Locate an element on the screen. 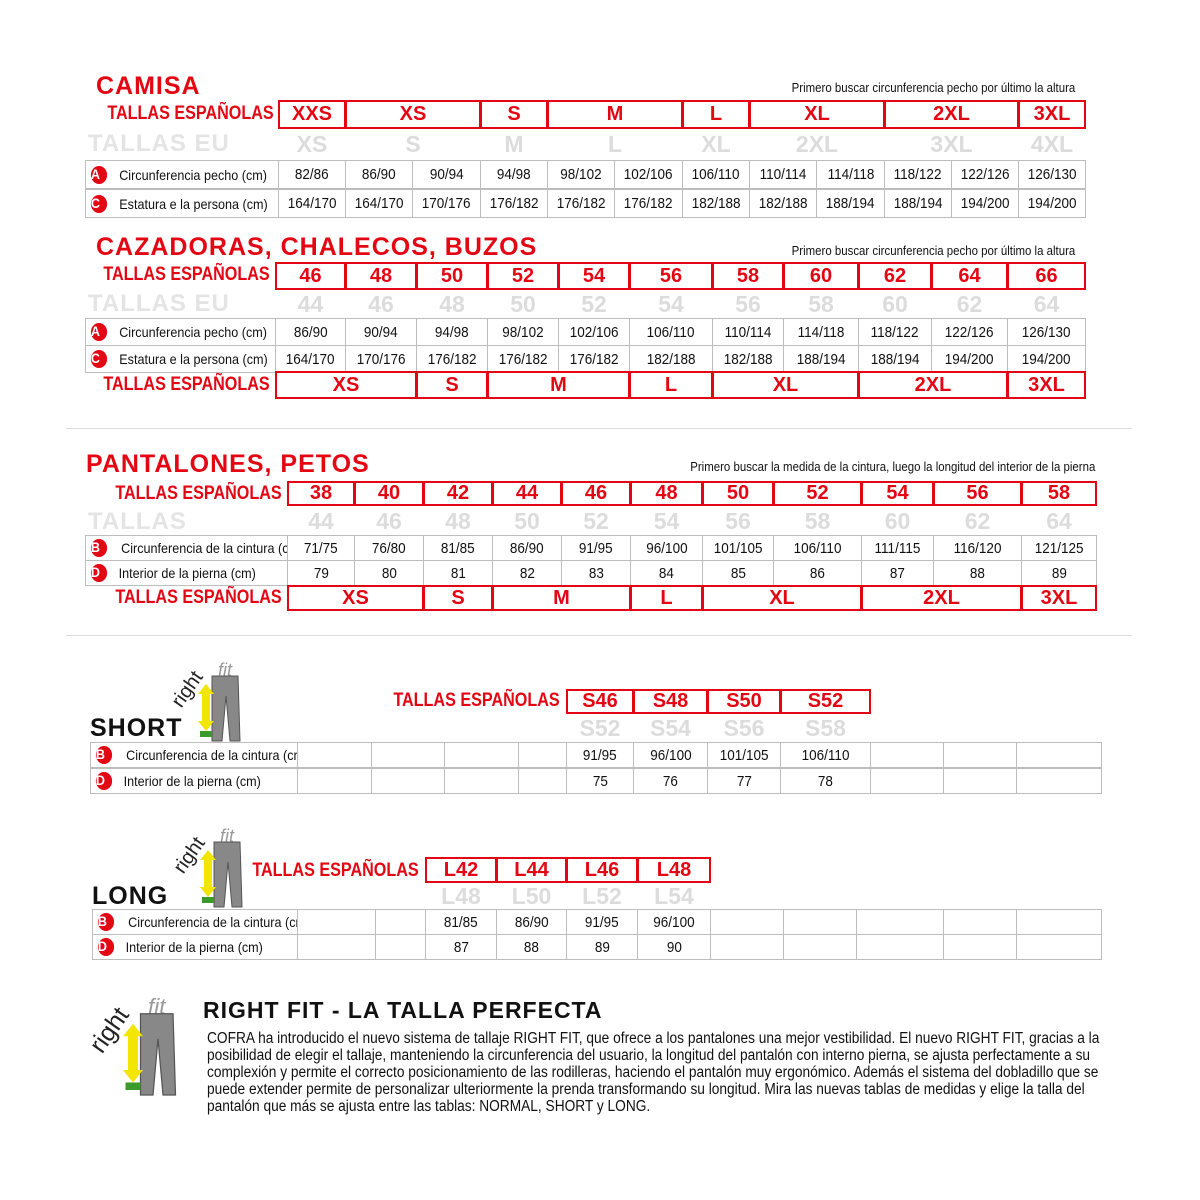 Image resolution: width=1200 pixels, height=1200 pixels. cazadoras-eu-size-text: 62 is located at coordinates (969, 303).